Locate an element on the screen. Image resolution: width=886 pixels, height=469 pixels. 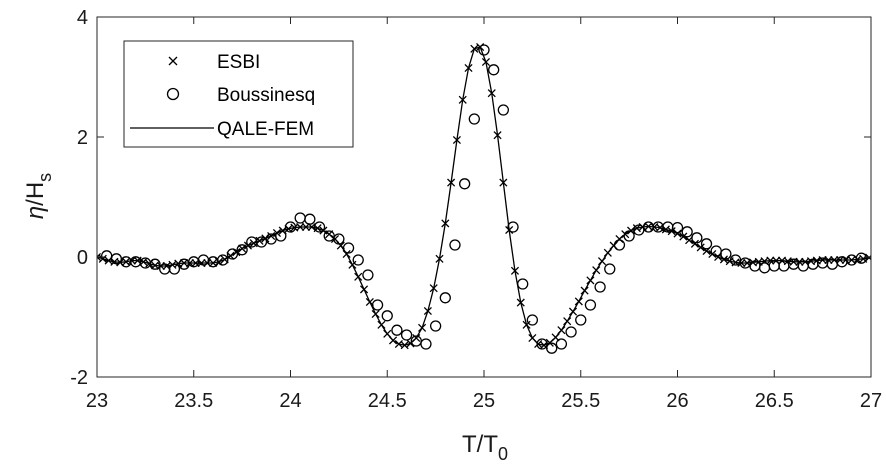
legend: ESBI Boussinesq QALE-FEM is located at coordinates (238, 94).